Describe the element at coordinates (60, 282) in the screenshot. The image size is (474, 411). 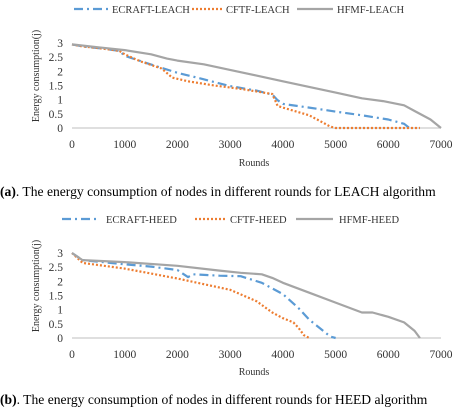
I see `y-tick-label-b-4: 2` at that location.